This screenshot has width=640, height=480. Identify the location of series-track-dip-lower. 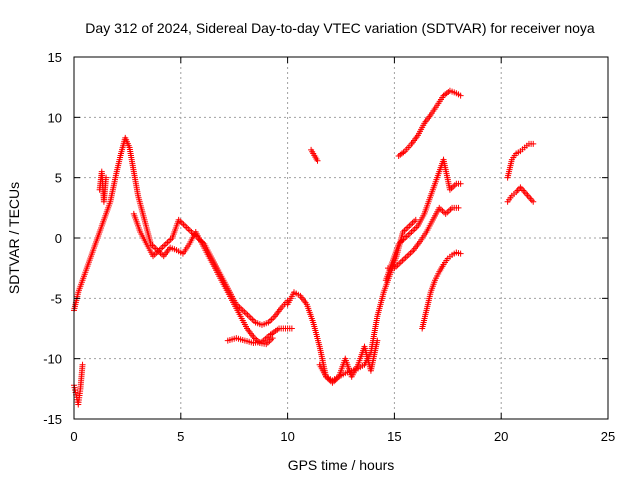
(348, 361).